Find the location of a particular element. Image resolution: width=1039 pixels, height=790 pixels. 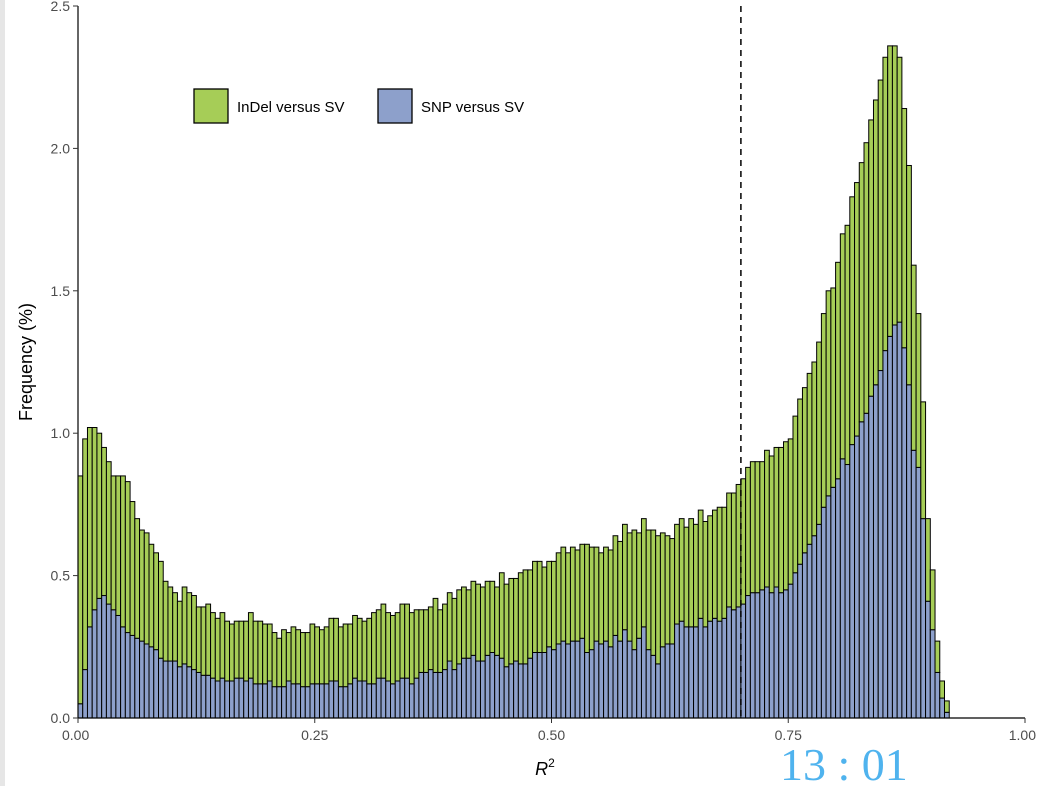

legend-key-indel is located at coordinates (211, 106).